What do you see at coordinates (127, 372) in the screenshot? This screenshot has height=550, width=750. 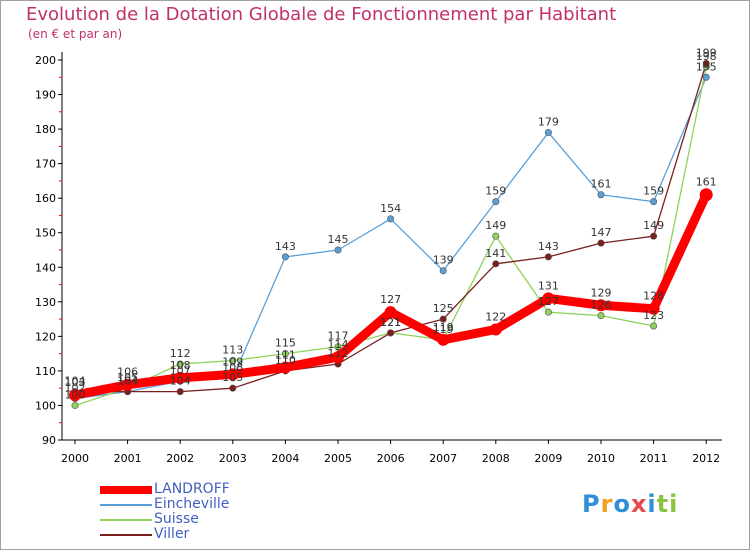 I see `data-label-landroff: 106` at bounding box center [127, 372].